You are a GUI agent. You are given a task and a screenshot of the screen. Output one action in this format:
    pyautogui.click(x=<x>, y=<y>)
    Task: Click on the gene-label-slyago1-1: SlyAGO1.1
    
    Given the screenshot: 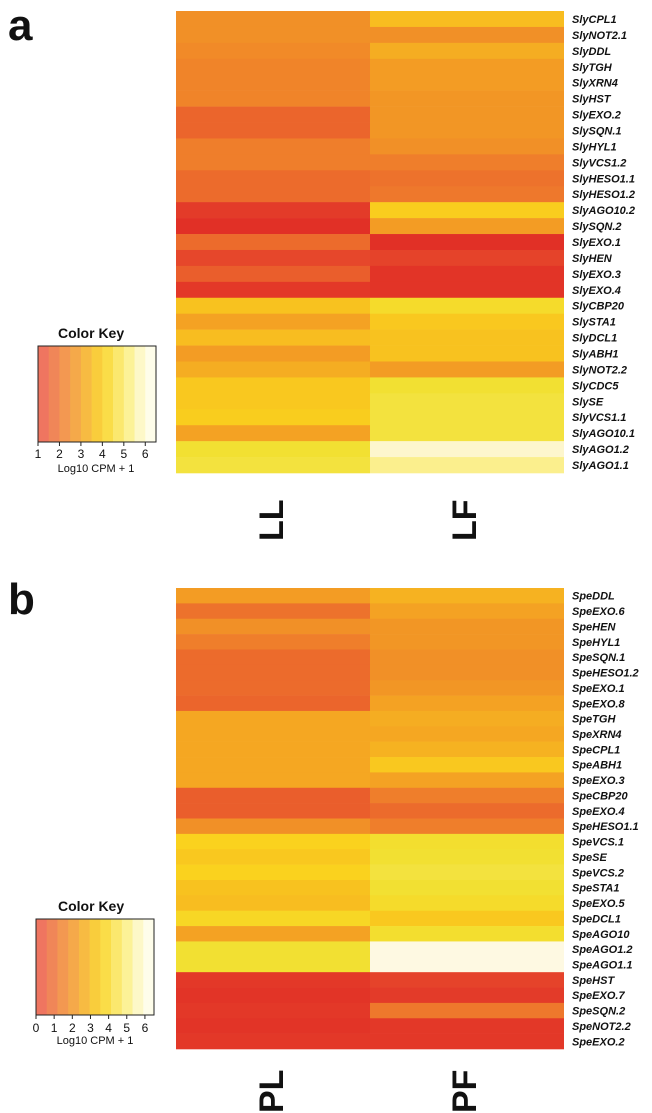 What is the action you would take?
    pyautogui.click(x=600, y=466)
    